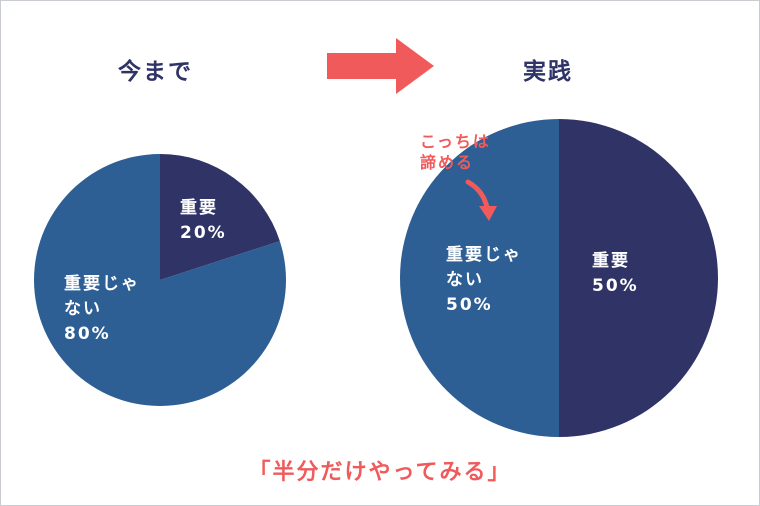  Describe the element at coordinates (380, 472) in the screenshot. I see `bottom-caption: 「半分だけやってみる」` at that location.